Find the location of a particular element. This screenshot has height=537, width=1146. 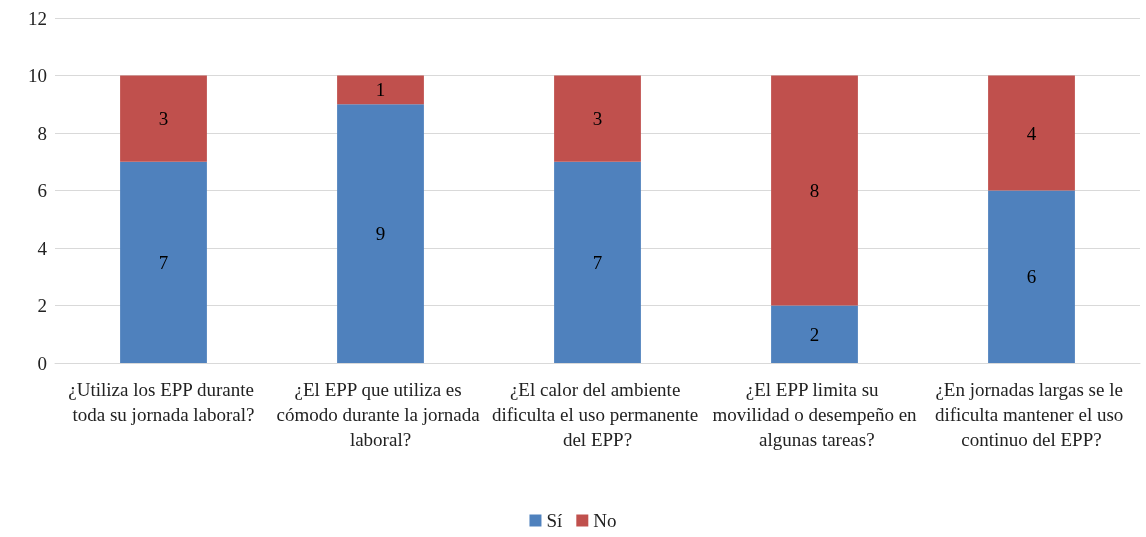

data-label: 8 is located at coordinates (814, 190).